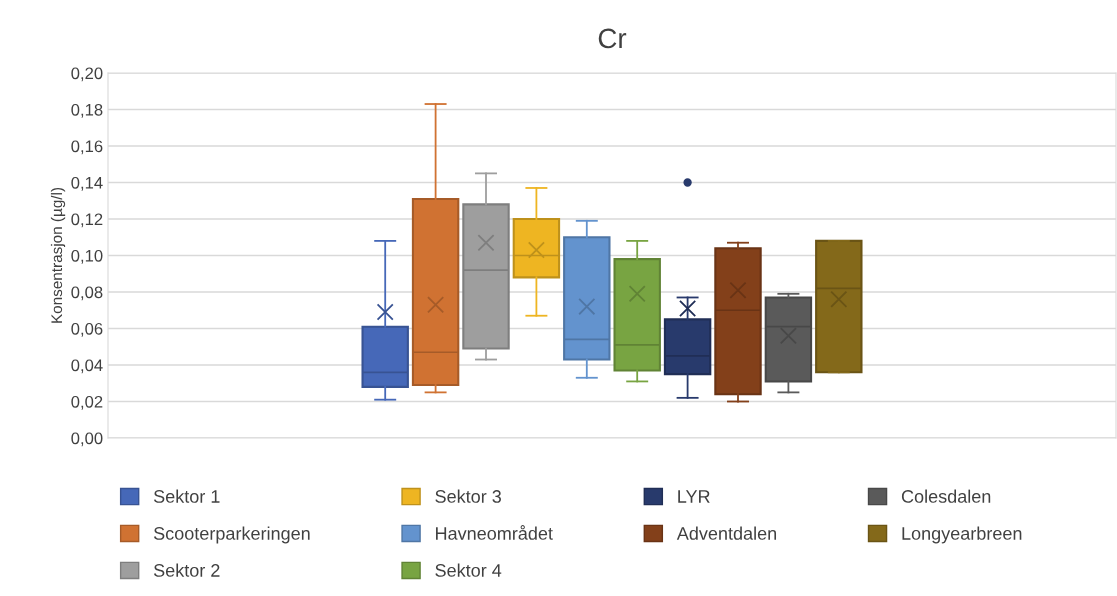 The height and width of the screenshot is (596, 1117). I want to click on y-tick-label: 0,08, so click(87, 293).